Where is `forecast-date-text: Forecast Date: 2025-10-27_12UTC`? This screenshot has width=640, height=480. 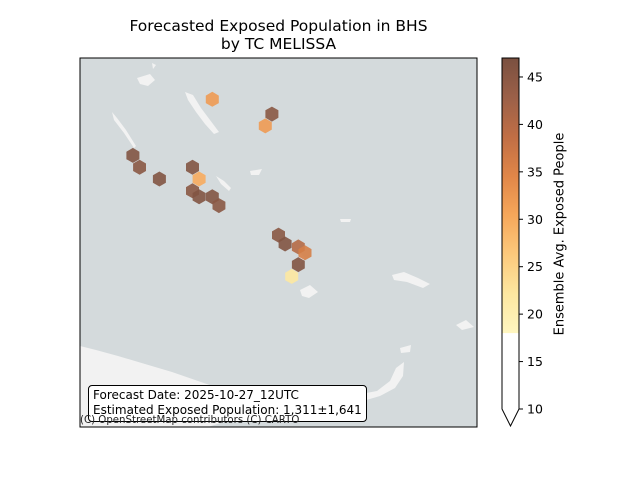 forecast-date-text: Forecast Date: 2025-10-27_12UTC is located at coordinates (196, 395).